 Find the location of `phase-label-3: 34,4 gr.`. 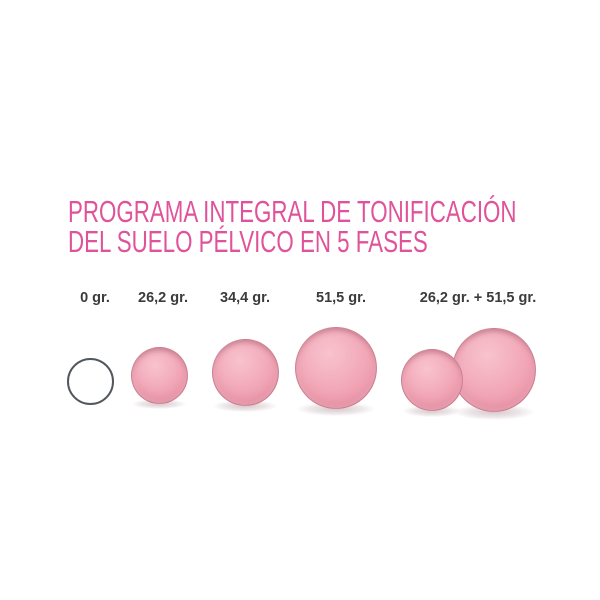

phase-label-3: 34,4 gr. is located at coordinates (245, 298).